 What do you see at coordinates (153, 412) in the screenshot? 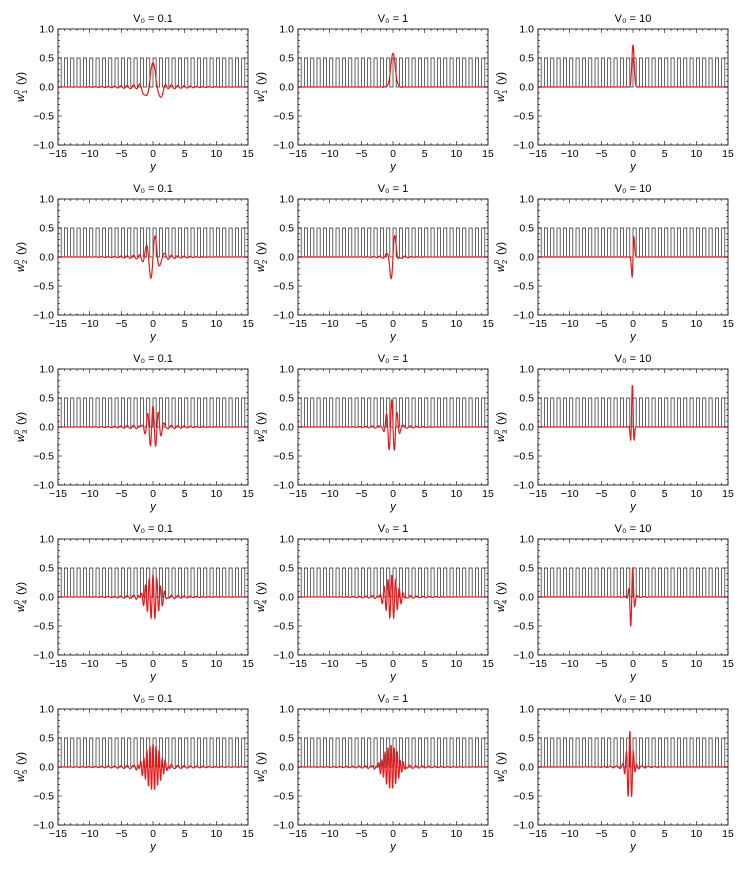
I see `potential-line` at bounding box center [153, 412].